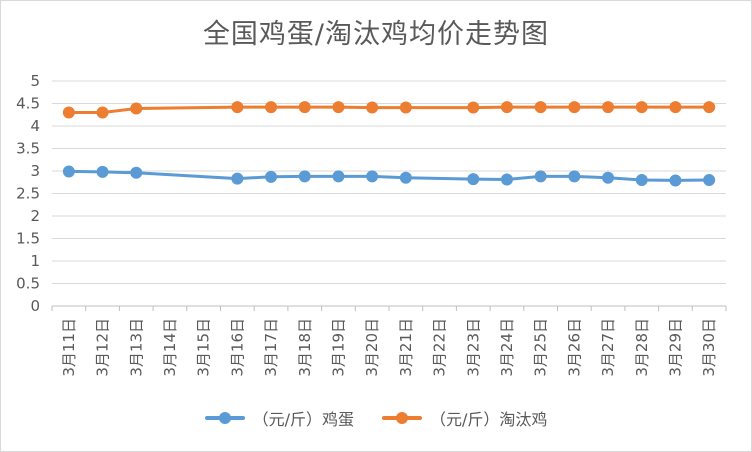 The image size is (752, 452). Describe the element at coordinates (35, 216) in the screenshot. I see `y-tick-label: 2` at that location.